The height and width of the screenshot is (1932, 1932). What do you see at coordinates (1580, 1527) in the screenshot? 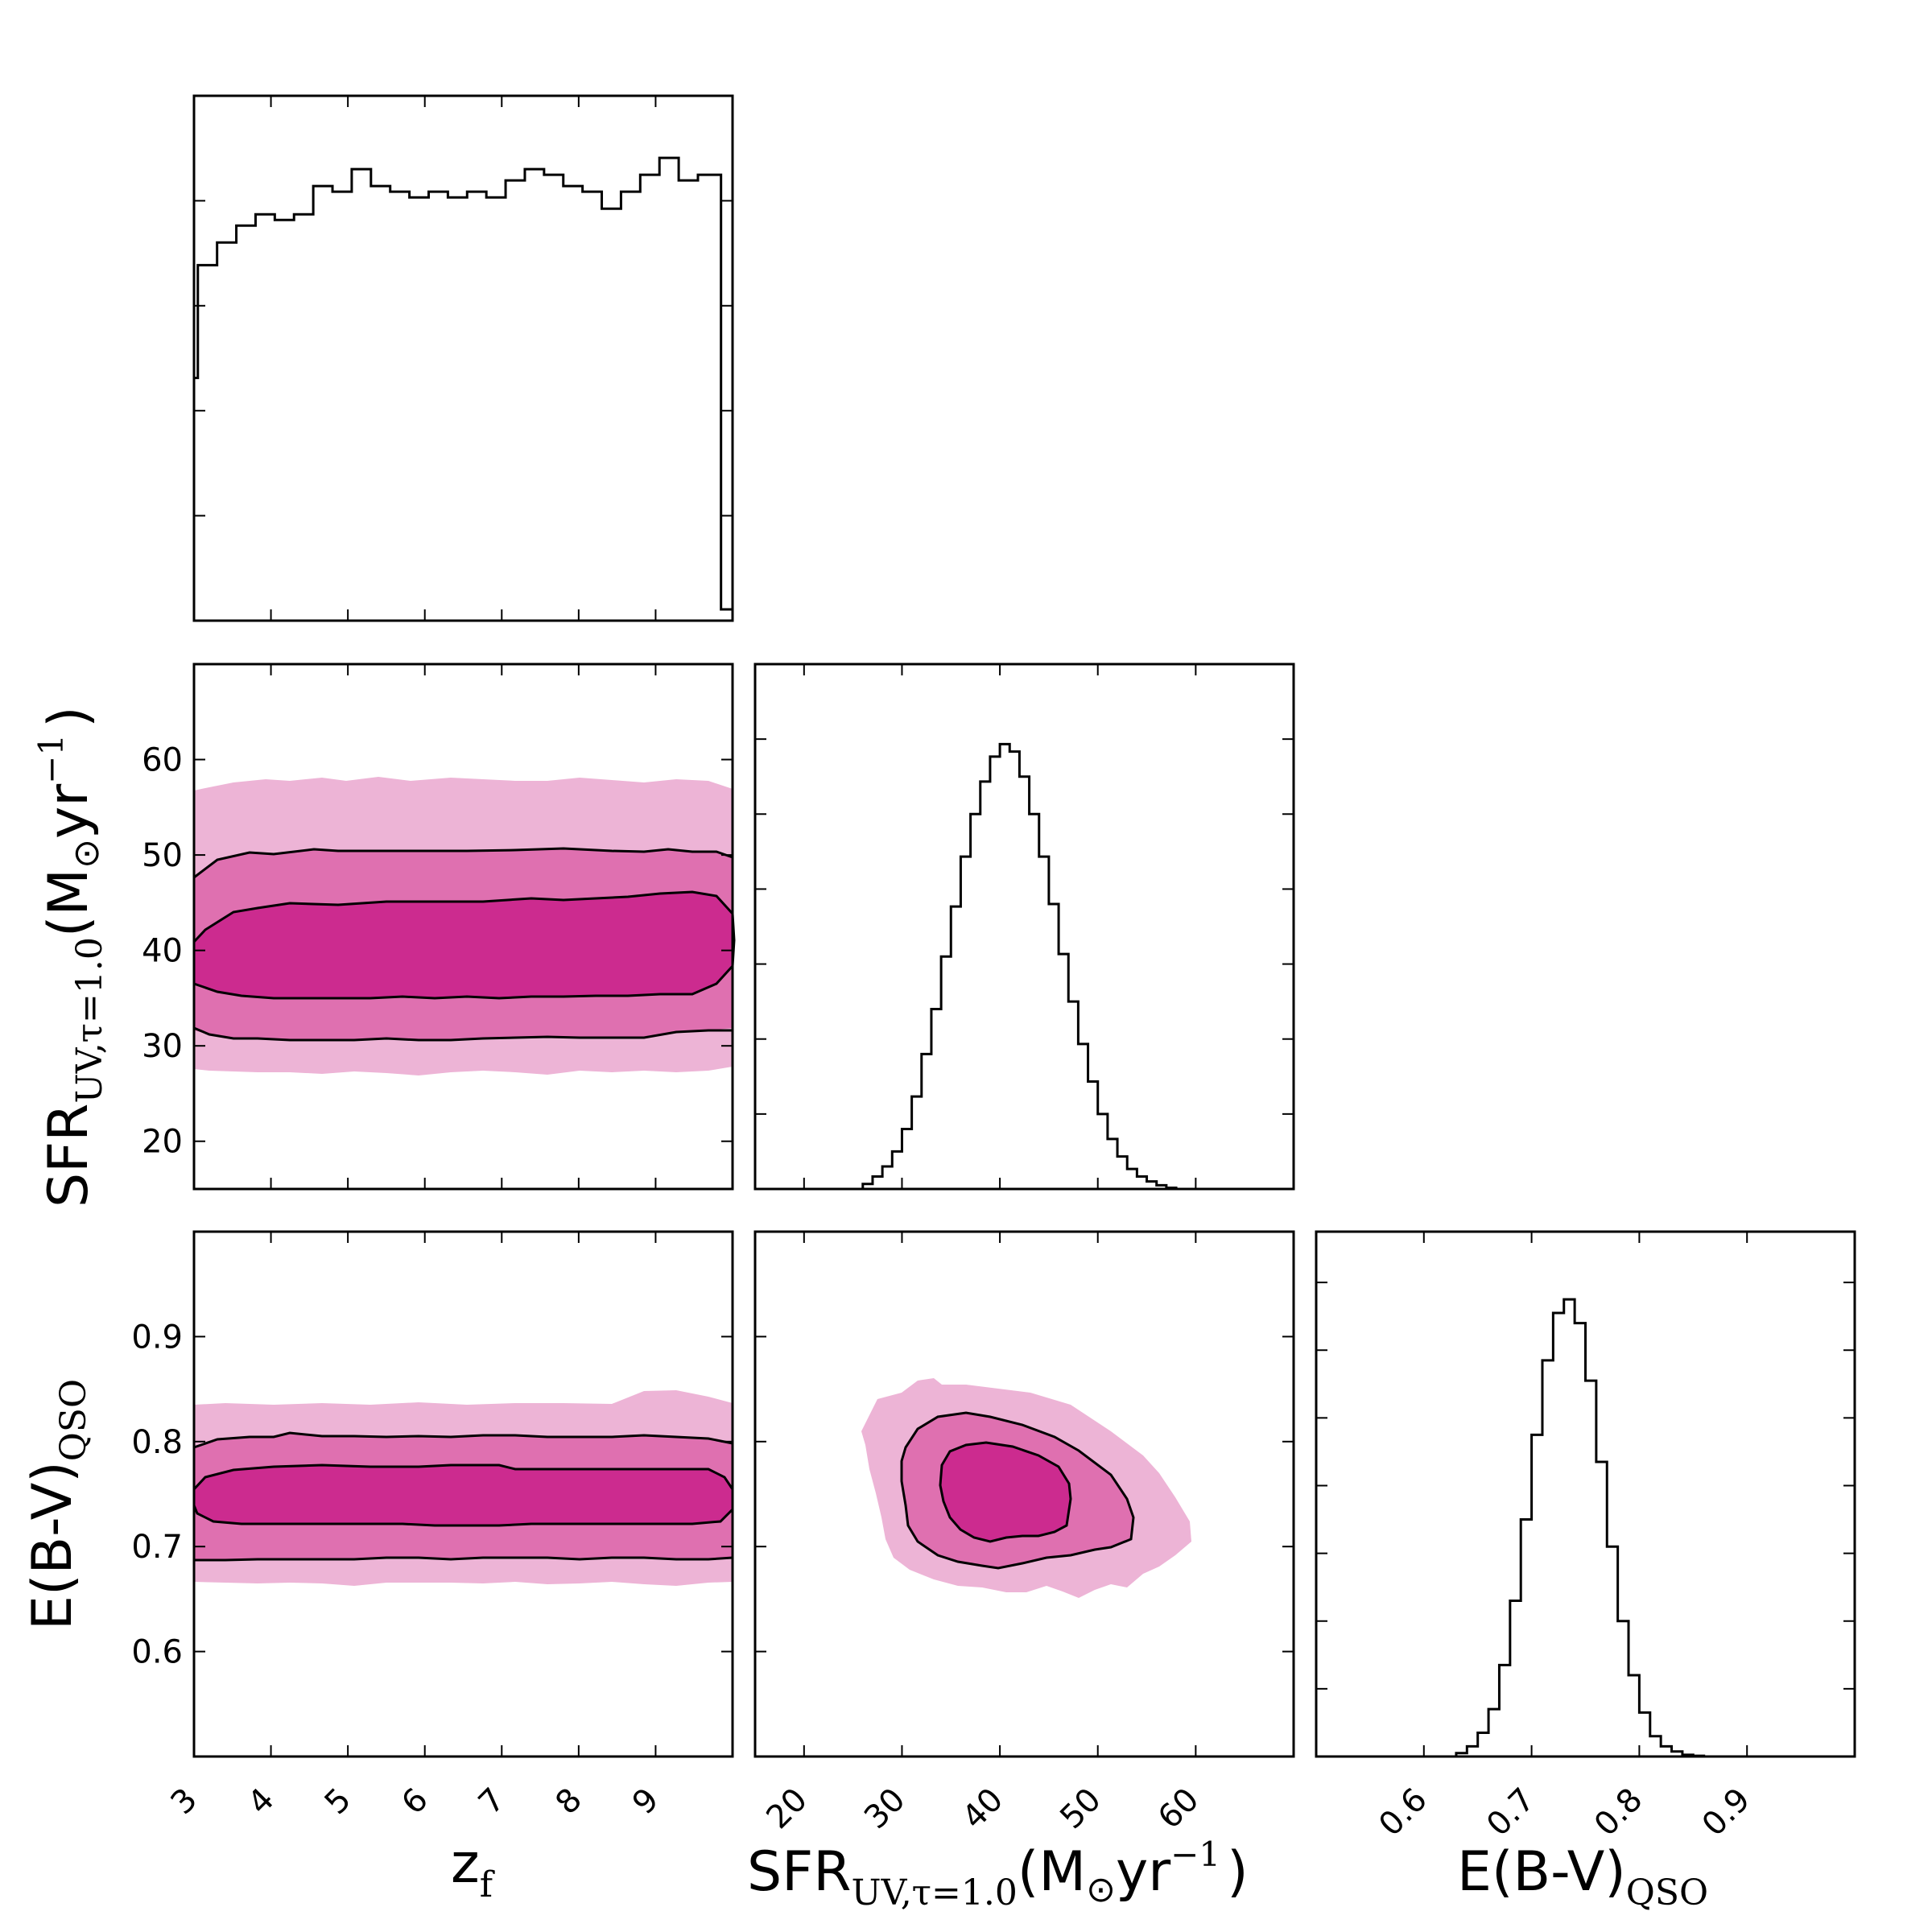
I see `ebv-histogram-line` at bounding box center [1580, 1527].